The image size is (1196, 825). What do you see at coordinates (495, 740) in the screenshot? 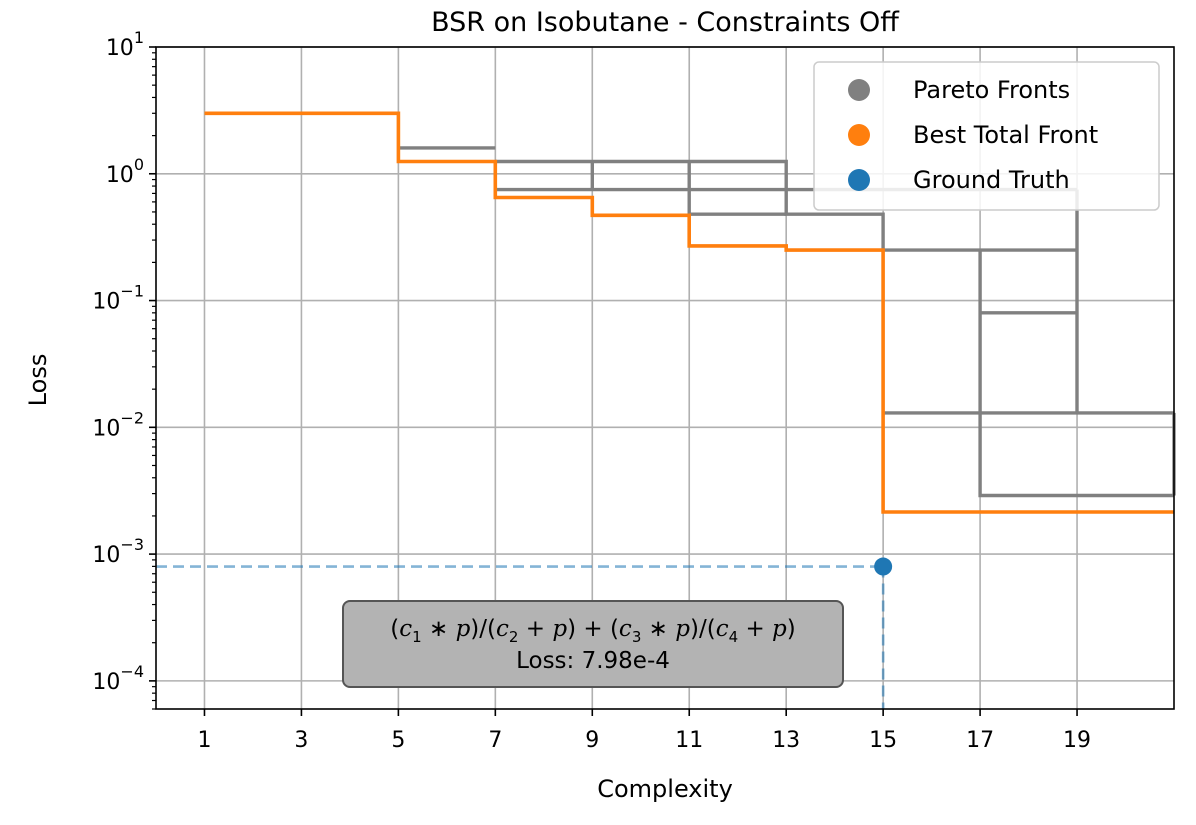
I see `x-tick-label: 7` at bounding box center [495, 740].